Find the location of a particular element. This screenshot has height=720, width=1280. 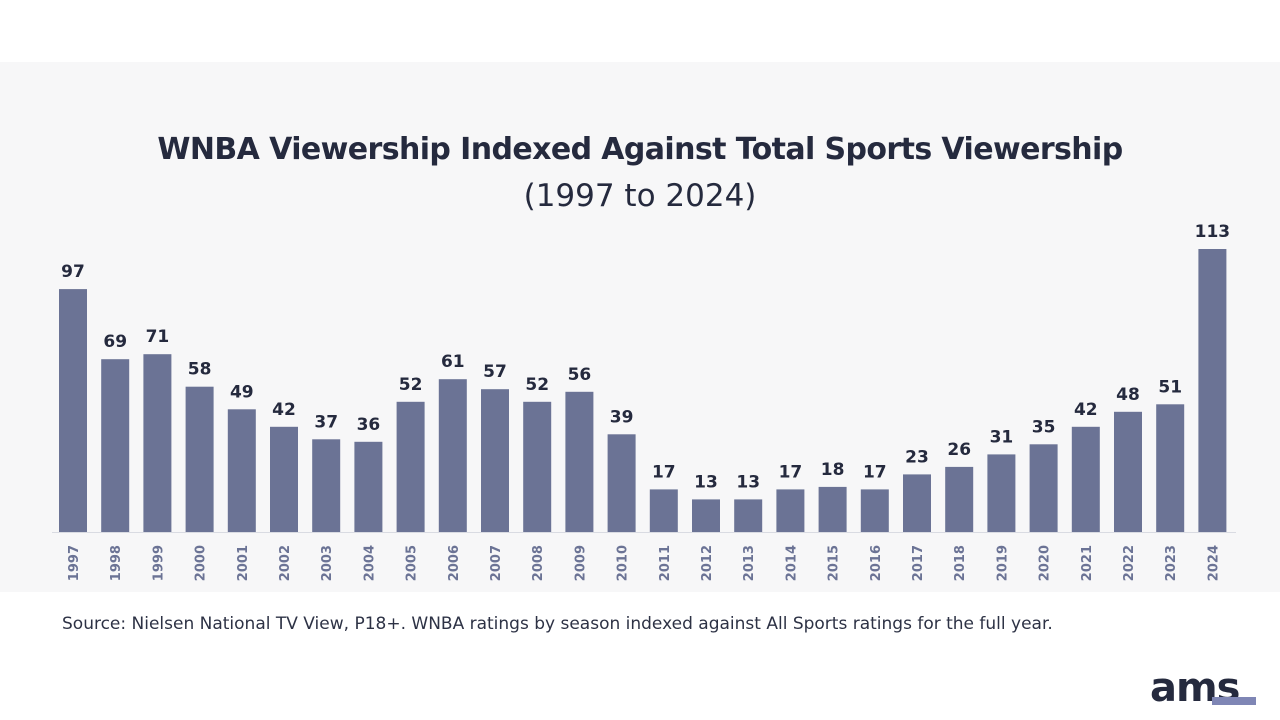

data-label-2009: 56 is located at coordinates (580, 375).